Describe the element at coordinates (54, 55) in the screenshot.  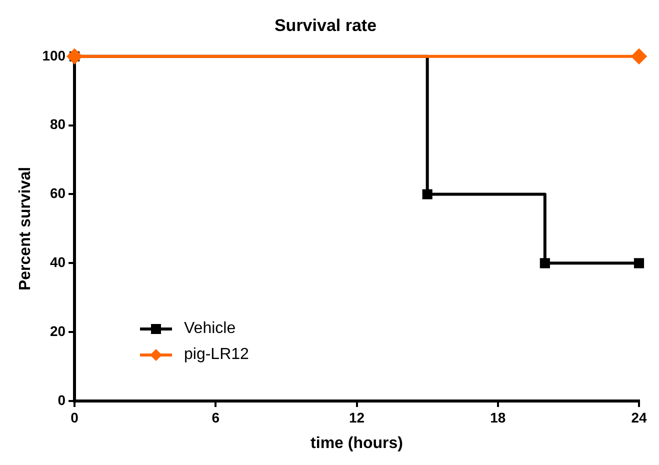
I see `y-tick-label: 100` at that location.